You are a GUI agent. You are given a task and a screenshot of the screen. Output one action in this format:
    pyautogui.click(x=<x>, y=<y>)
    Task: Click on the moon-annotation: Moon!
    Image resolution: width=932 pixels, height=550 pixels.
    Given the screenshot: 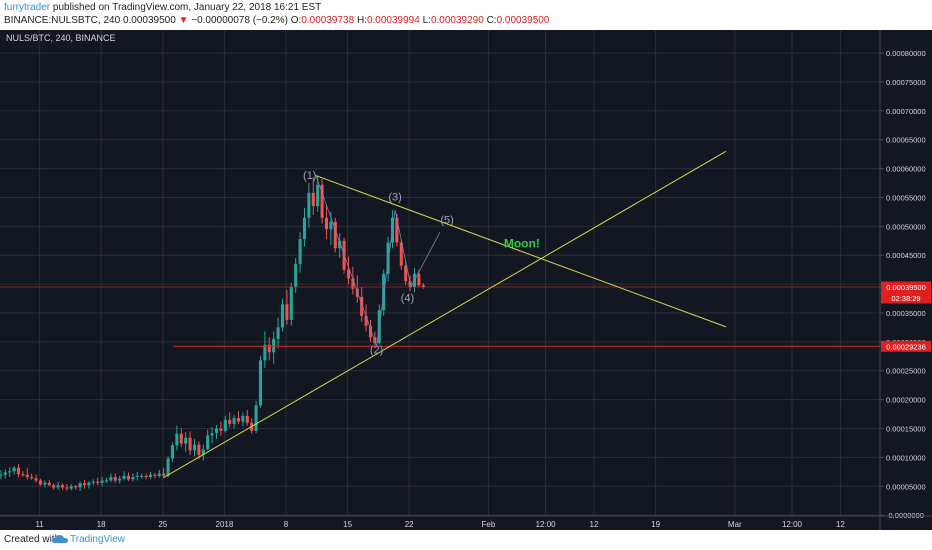 What is the action you would take?
    pyautogui.click(x=522, y=244)
    